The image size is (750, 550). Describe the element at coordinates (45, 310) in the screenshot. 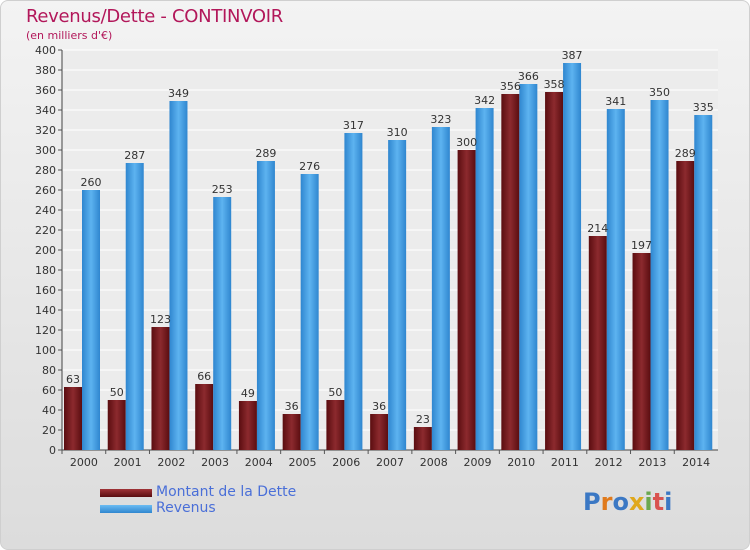

I see `y-tick-label: 140` at that location.